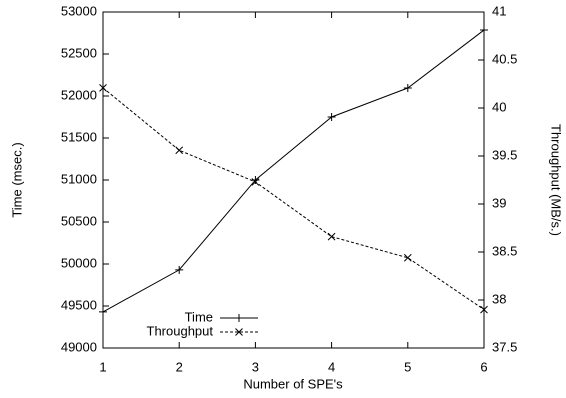 The height and width of the screenshot is (398, 566). I want to click on y2-tick-label: 38, so click(499, 298).